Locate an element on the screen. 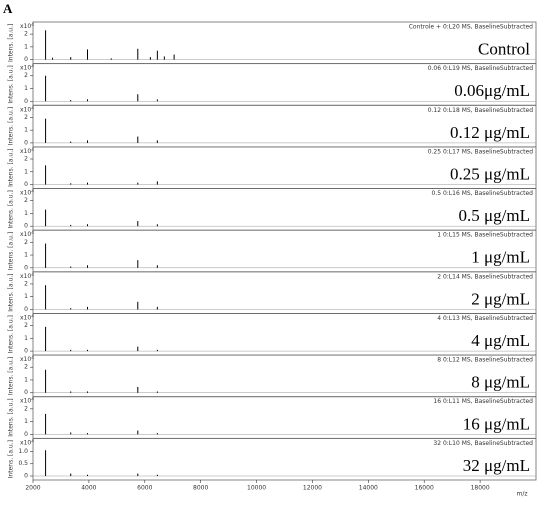 This screenshot has height=505, width=550. x-tick-label: 18000 is located at coordinates (480, 488).